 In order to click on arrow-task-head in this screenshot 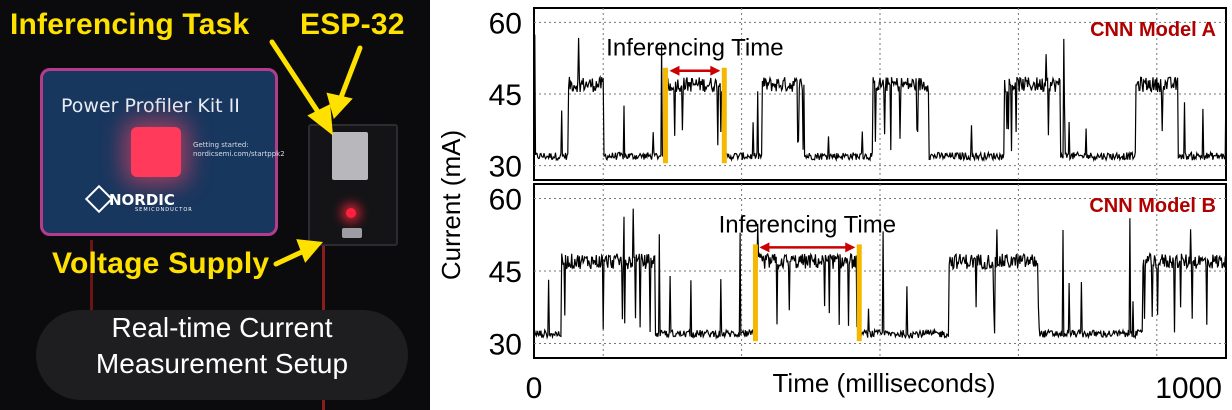, I will do `click(320, 120)`.